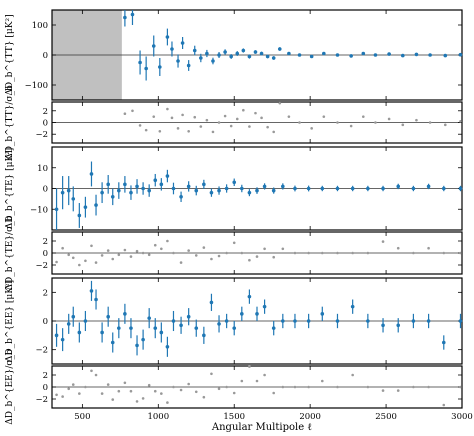 The width and height of the screenshot is (474, 436). What do you see at coordinates (41, 266) in the screenshot?
I see `te-ratio-ytick-label: −2` at bounding box center [41, 266].